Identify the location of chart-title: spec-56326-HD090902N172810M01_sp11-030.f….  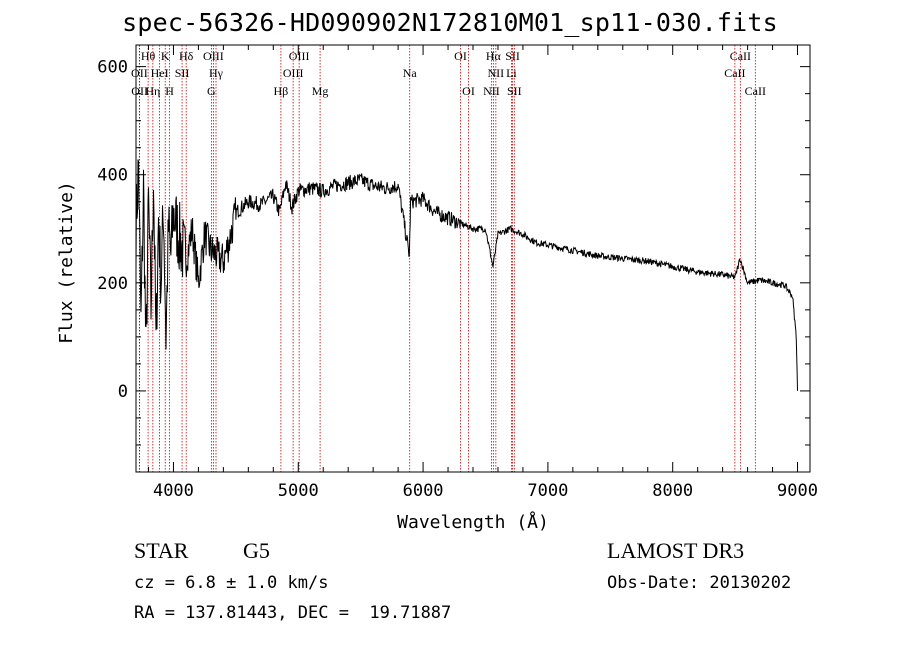
(450, 22).